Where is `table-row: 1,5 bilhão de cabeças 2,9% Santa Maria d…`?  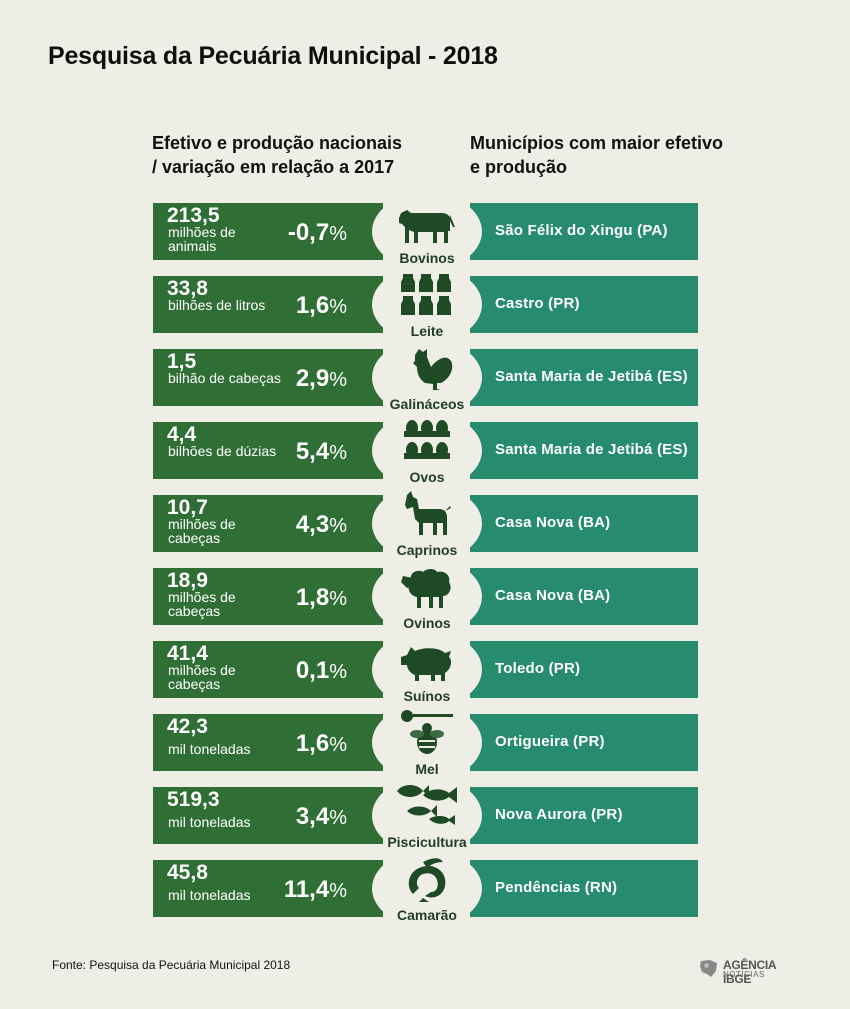
table-row: 1,5 bilhão de cabeças 2,9% Santa Maria d… is located at coordinates (425, 380).